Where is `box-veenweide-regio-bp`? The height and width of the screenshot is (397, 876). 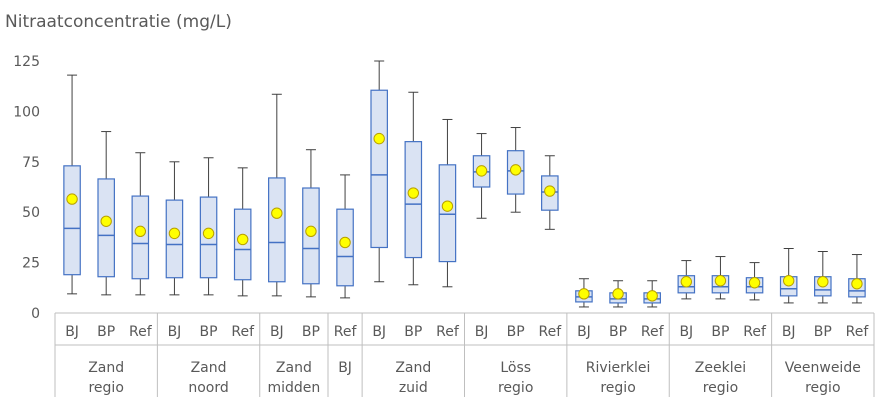 box-veenweide-regio-bp is located at coordinates (823, 277).